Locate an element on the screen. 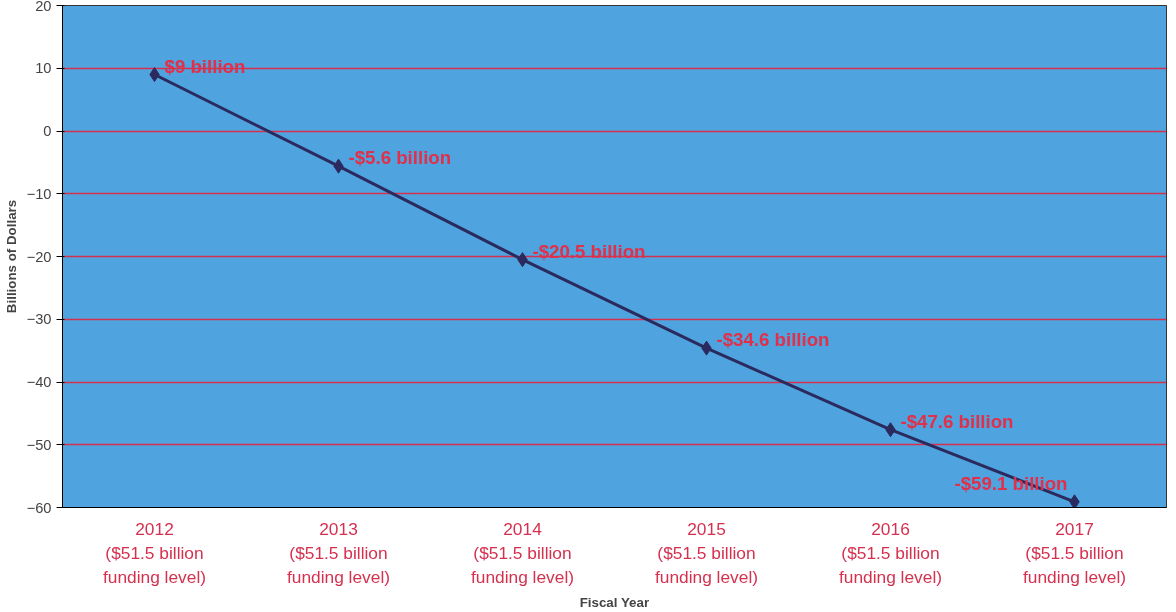  y-tick-label: −10 is located at coordinates (39, 193).